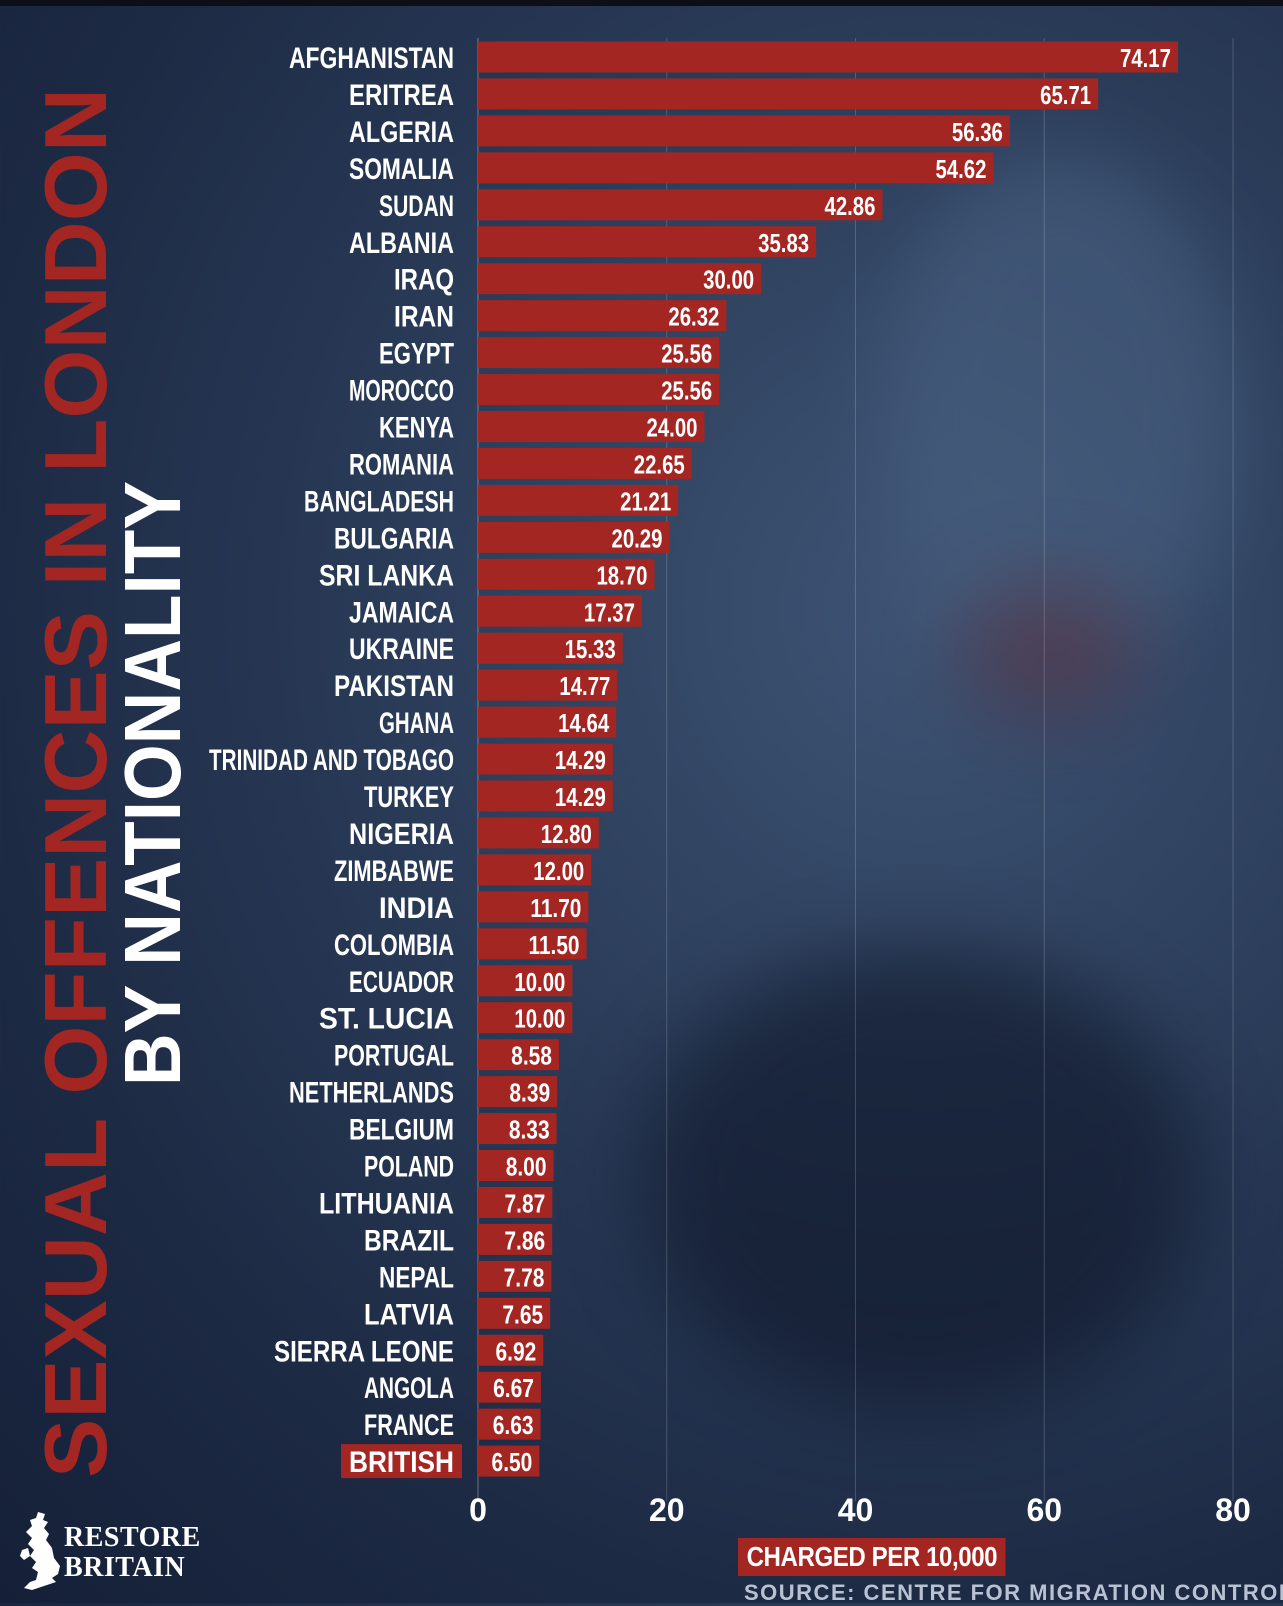 The height and width of the screenshot is (1606, 1283). I want to click on category-label: ECUADOR, so click(401, 982).